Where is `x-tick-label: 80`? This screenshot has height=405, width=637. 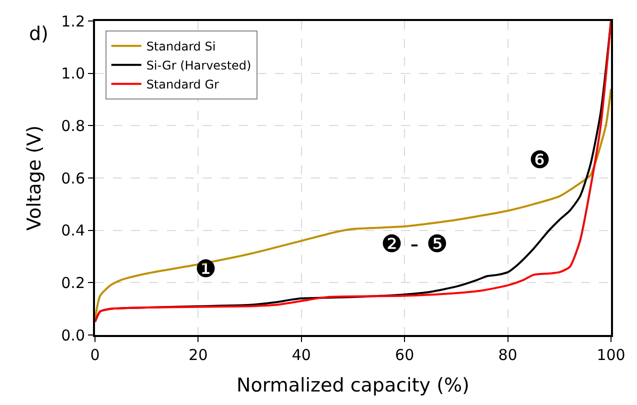 x-tick-label: 80 is located at coordinates (508, 355).